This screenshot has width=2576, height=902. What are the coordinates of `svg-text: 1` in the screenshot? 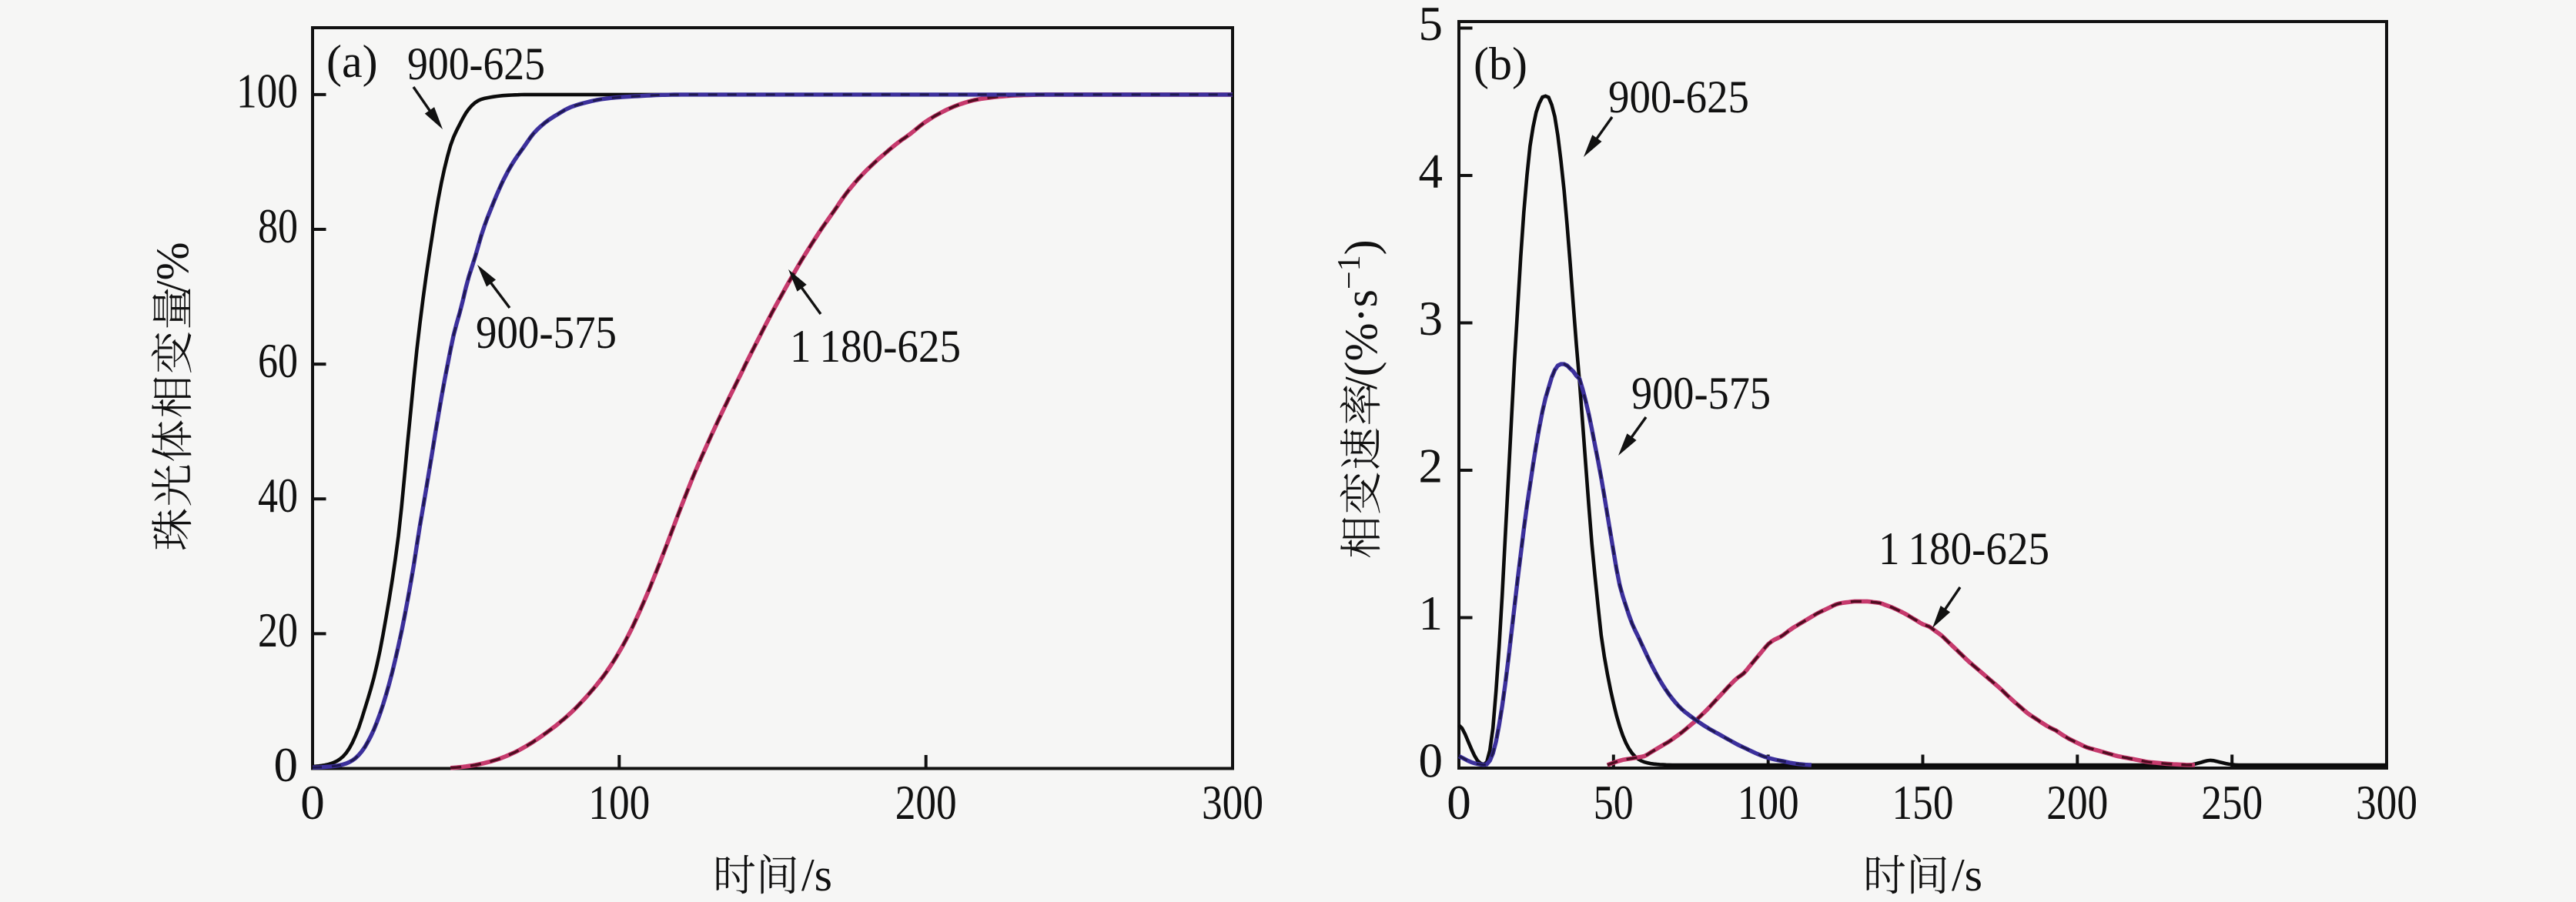 It's located at (1431, 613).